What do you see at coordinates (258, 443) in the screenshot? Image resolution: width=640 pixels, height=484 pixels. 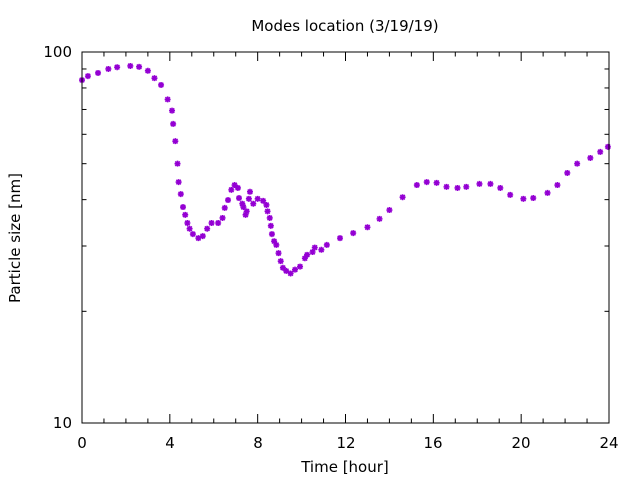 I see `x-tick-label: 8` at bounding box center [258, 443].